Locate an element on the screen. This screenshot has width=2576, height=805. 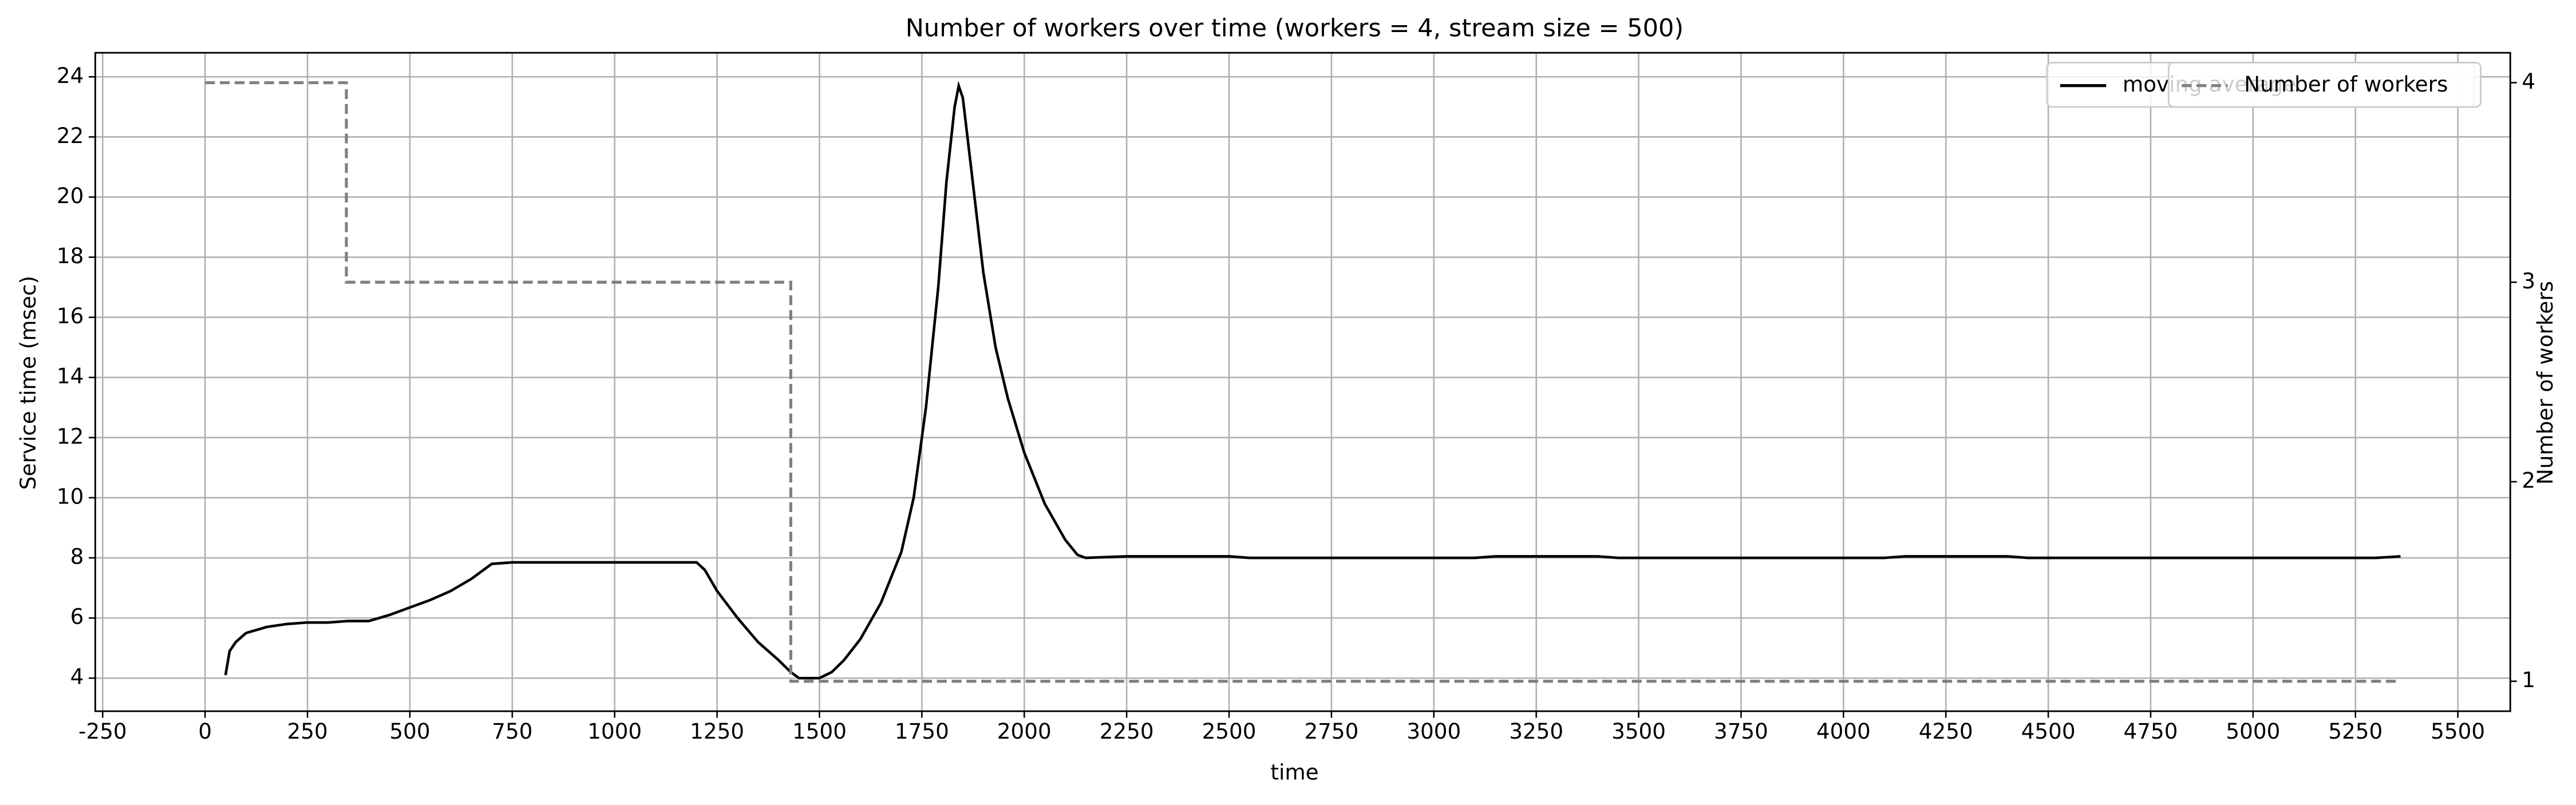
y-tick-label: 4 is located at coordinates (77, 676).